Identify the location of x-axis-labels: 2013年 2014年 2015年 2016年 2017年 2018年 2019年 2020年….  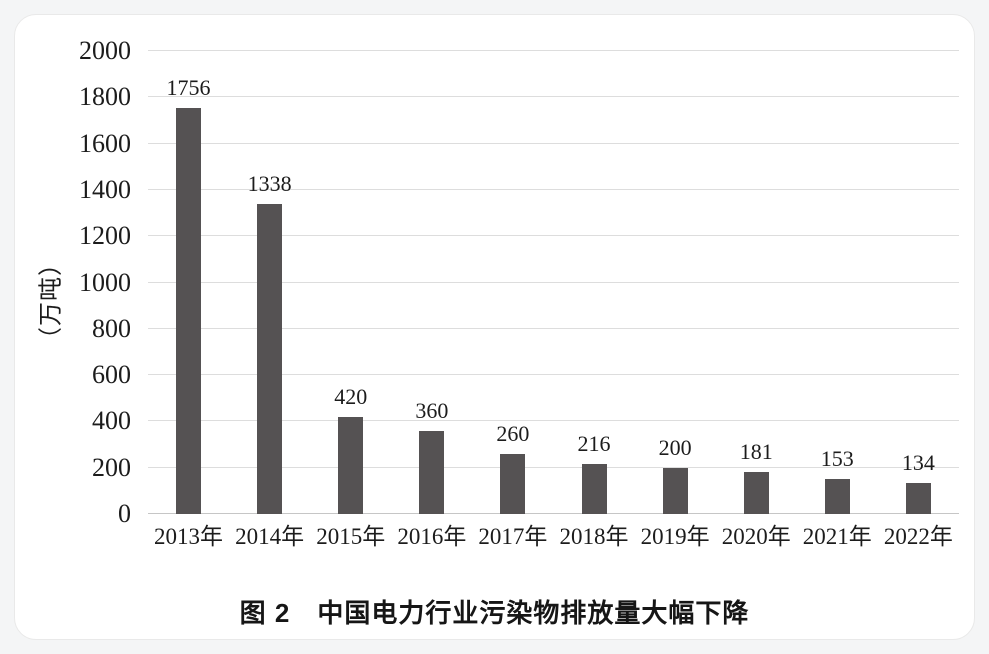
(553, 537).